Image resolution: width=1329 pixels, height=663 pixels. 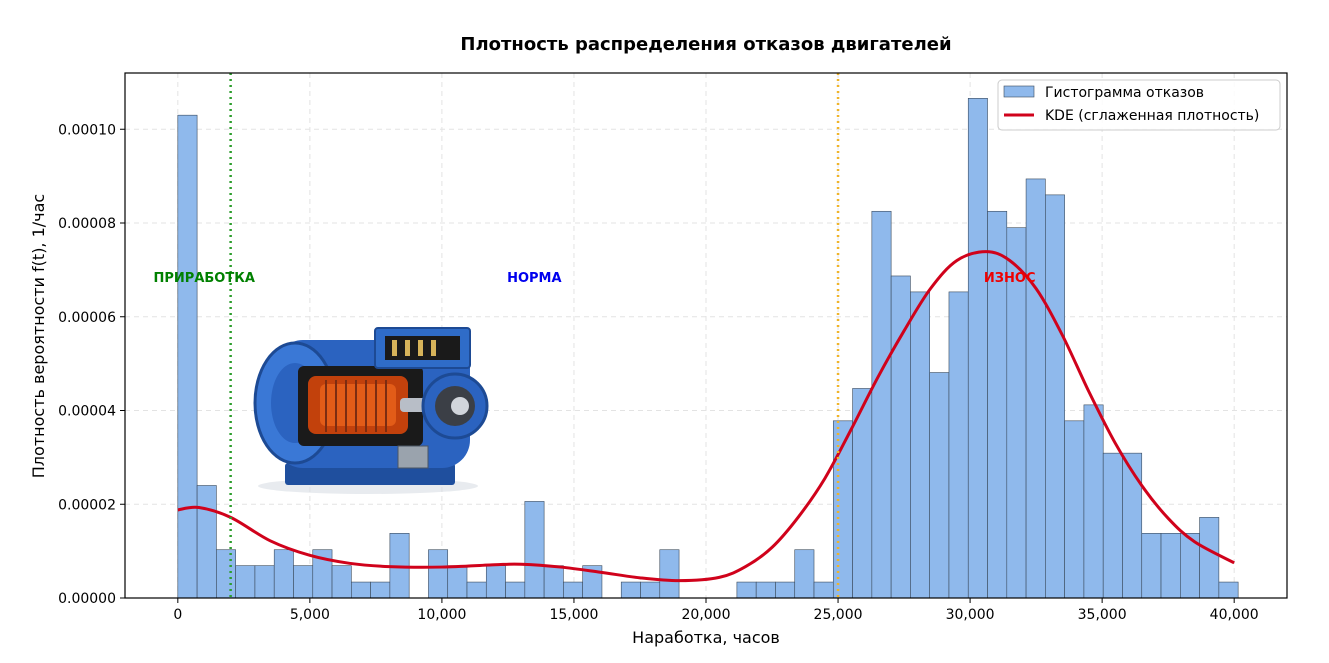 I want to click on x-tick-label: 25,000, so click(x=838, y=615).